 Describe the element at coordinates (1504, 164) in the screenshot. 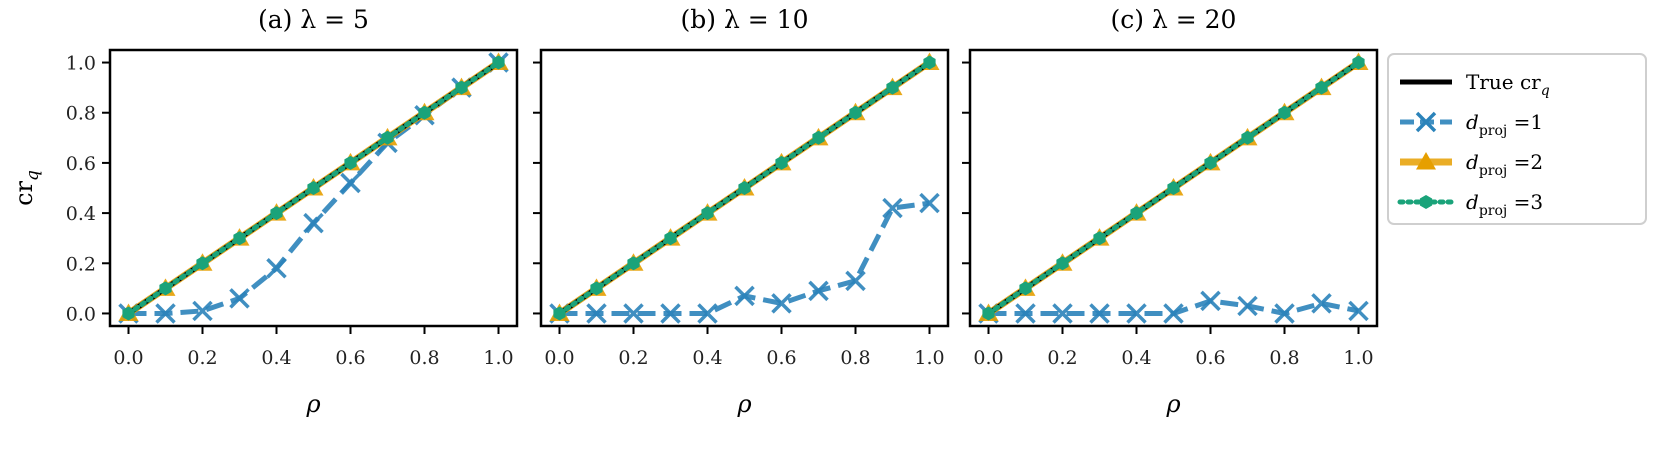

I see `legend-label: dproj =2` at that location.